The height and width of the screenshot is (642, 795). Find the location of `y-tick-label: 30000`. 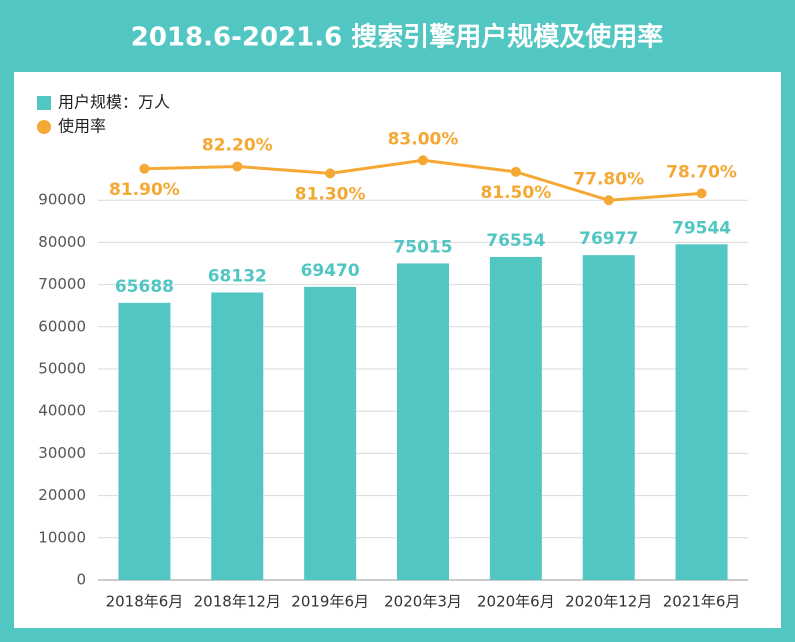

y-tick-label: 30000 is located at coordinates (62, 453).